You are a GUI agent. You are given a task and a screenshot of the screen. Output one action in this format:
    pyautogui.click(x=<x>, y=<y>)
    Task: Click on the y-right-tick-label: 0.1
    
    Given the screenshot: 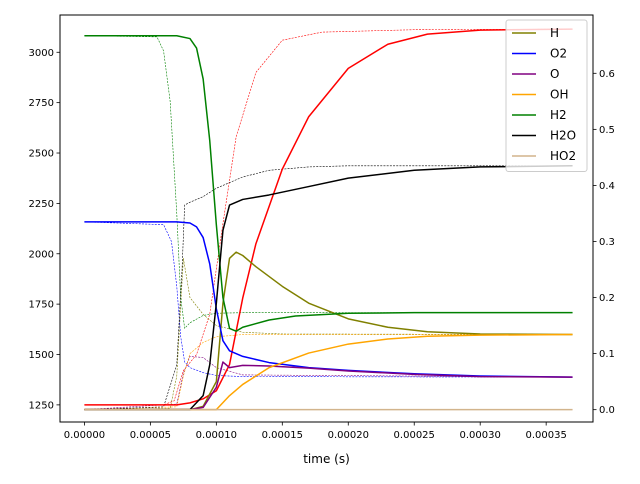 What is the action you would take?
    pyautogui.click(x=607, y=354)
    